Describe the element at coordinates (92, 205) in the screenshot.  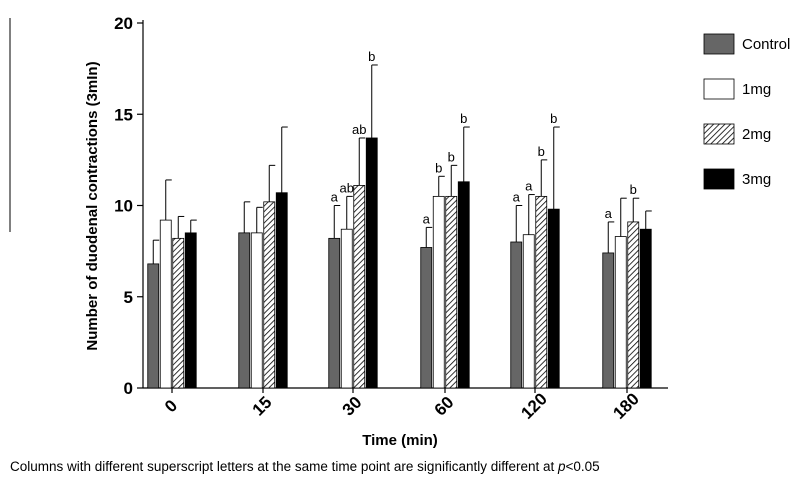
I see `y-axis-title: Number of duodenal contractions (3mIn)` at that location.